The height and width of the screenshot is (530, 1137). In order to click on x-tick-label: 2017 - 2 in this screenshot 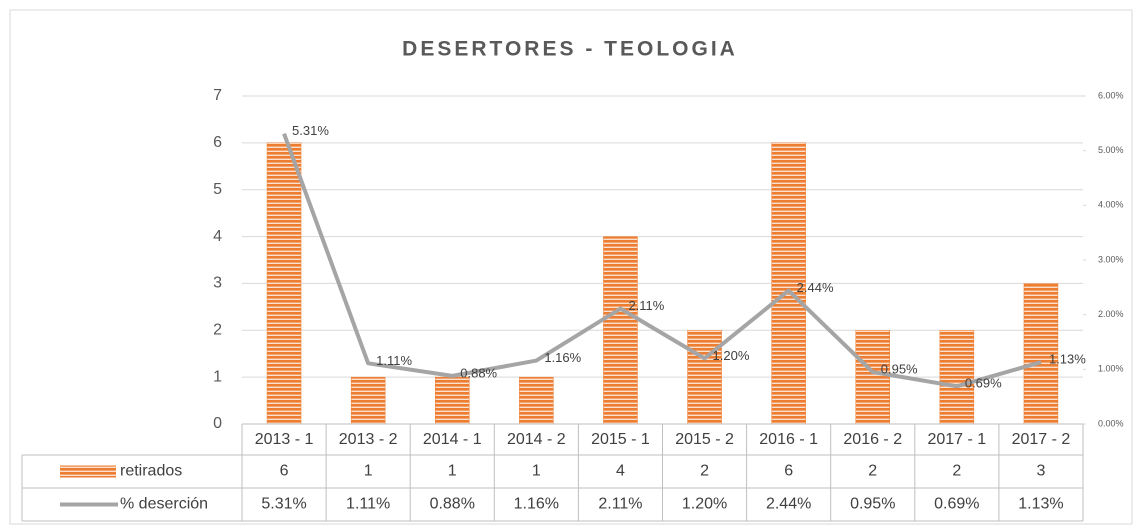, I will do `click(1041, 439)`.